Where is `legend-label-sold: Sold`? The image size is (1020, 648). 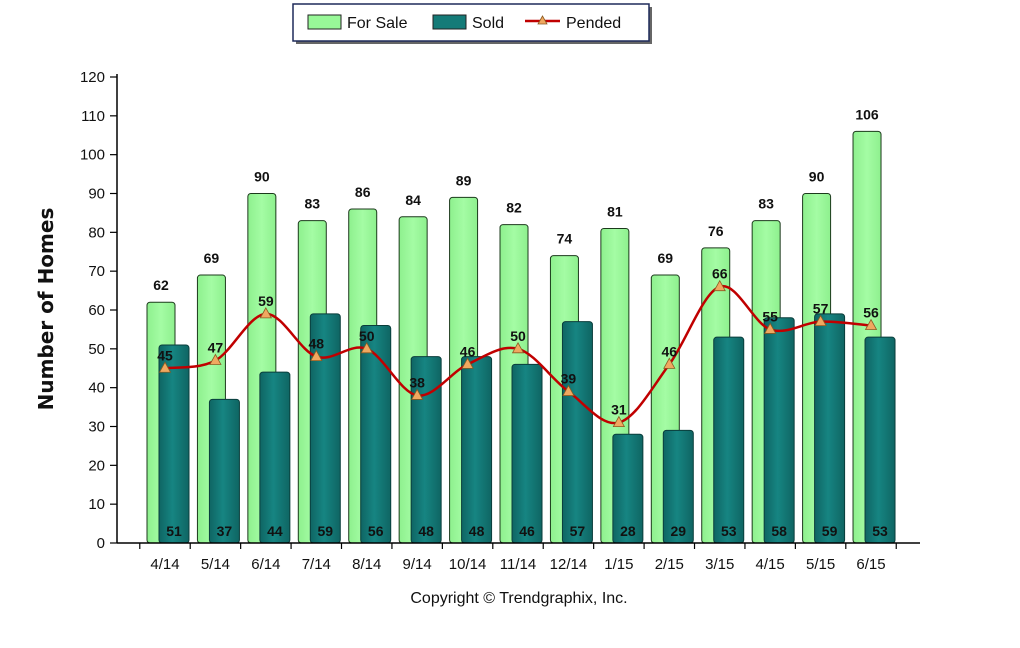
legend-label-sold: Sold is located at coordinates (488, 23).